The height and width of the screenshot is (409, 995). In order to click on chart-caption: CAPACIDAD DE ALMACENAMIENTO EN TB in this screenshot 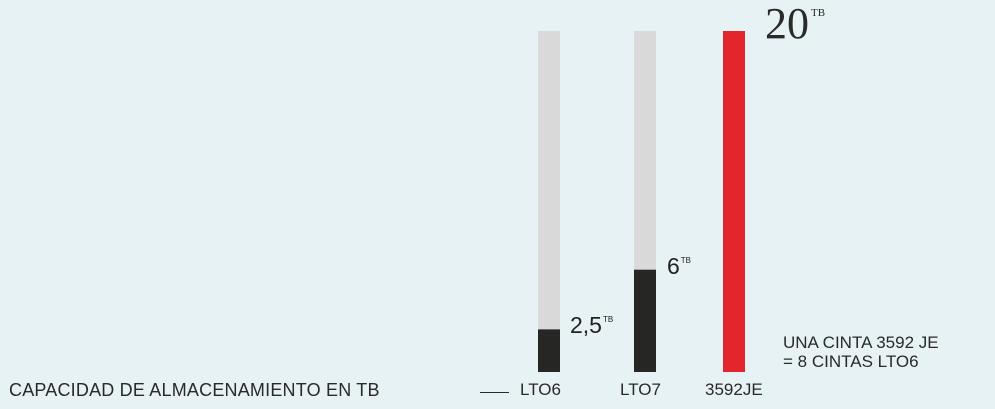, I will do `click(194, 390)`.